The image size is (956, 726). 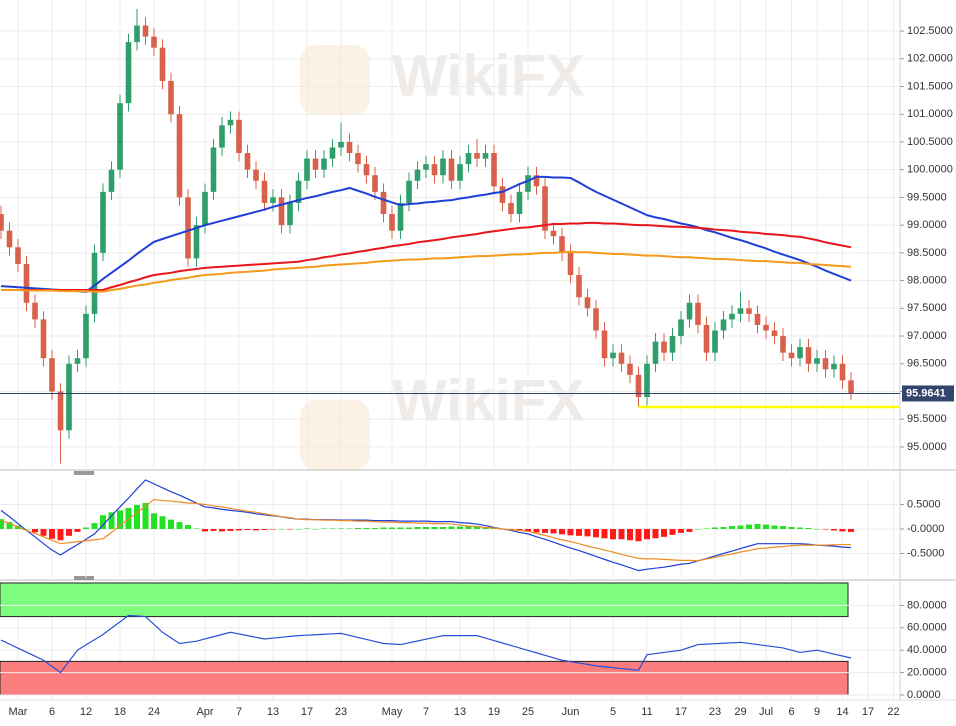 I want to click on y-tick-label: 95.0000, so click(x=927, y=447).